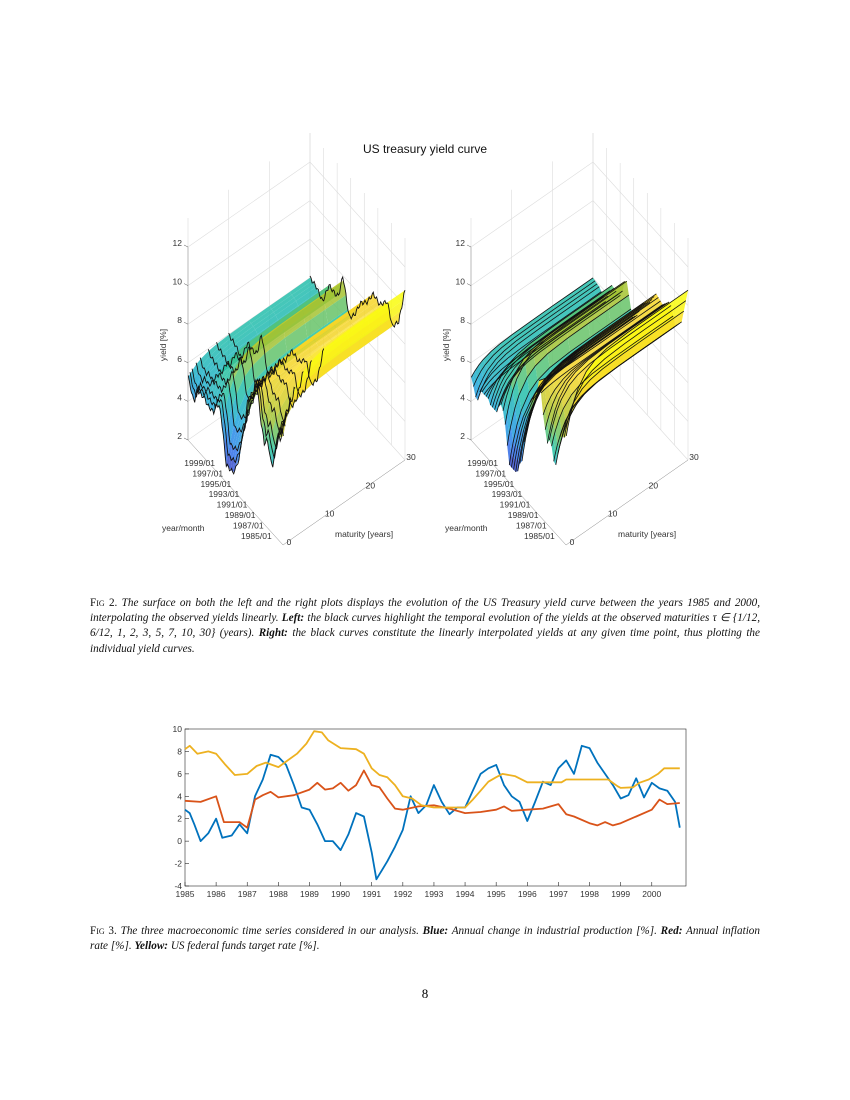 This screenshot has width=850, height=1100. What do you see at coordinates (151, 946) in the screenshot?
I see `caption-emphasis: Yellow:` at bounding box center [151, 946].